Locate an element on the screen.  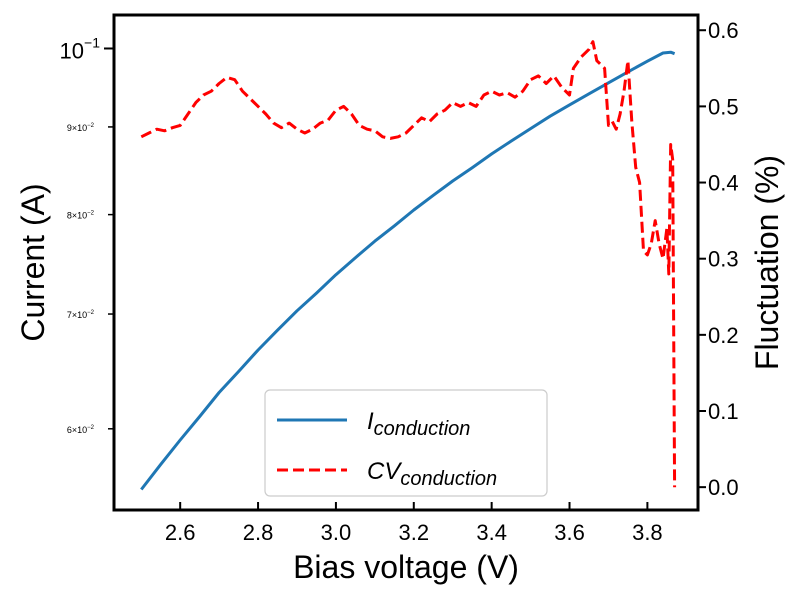
x-tick-label: 2.8 is located at coordinates (258, 532).